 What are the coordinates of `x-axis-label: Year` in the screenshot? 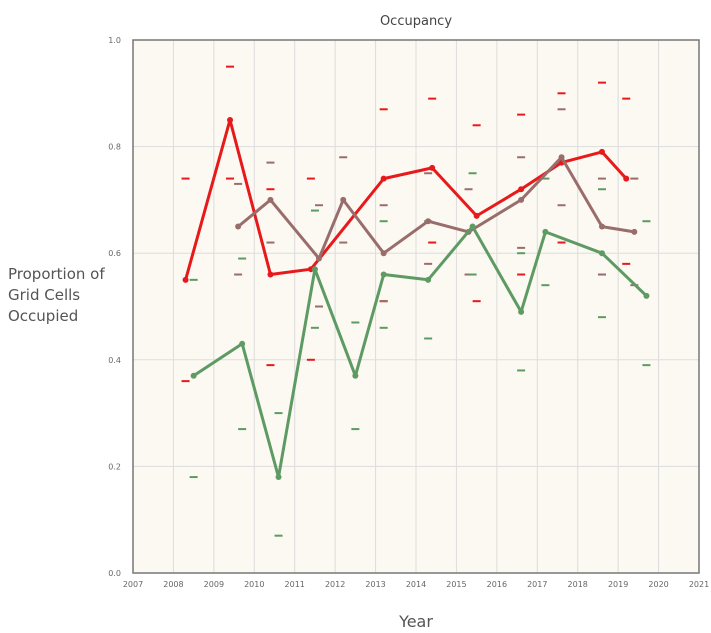 It's located at (416, 621).